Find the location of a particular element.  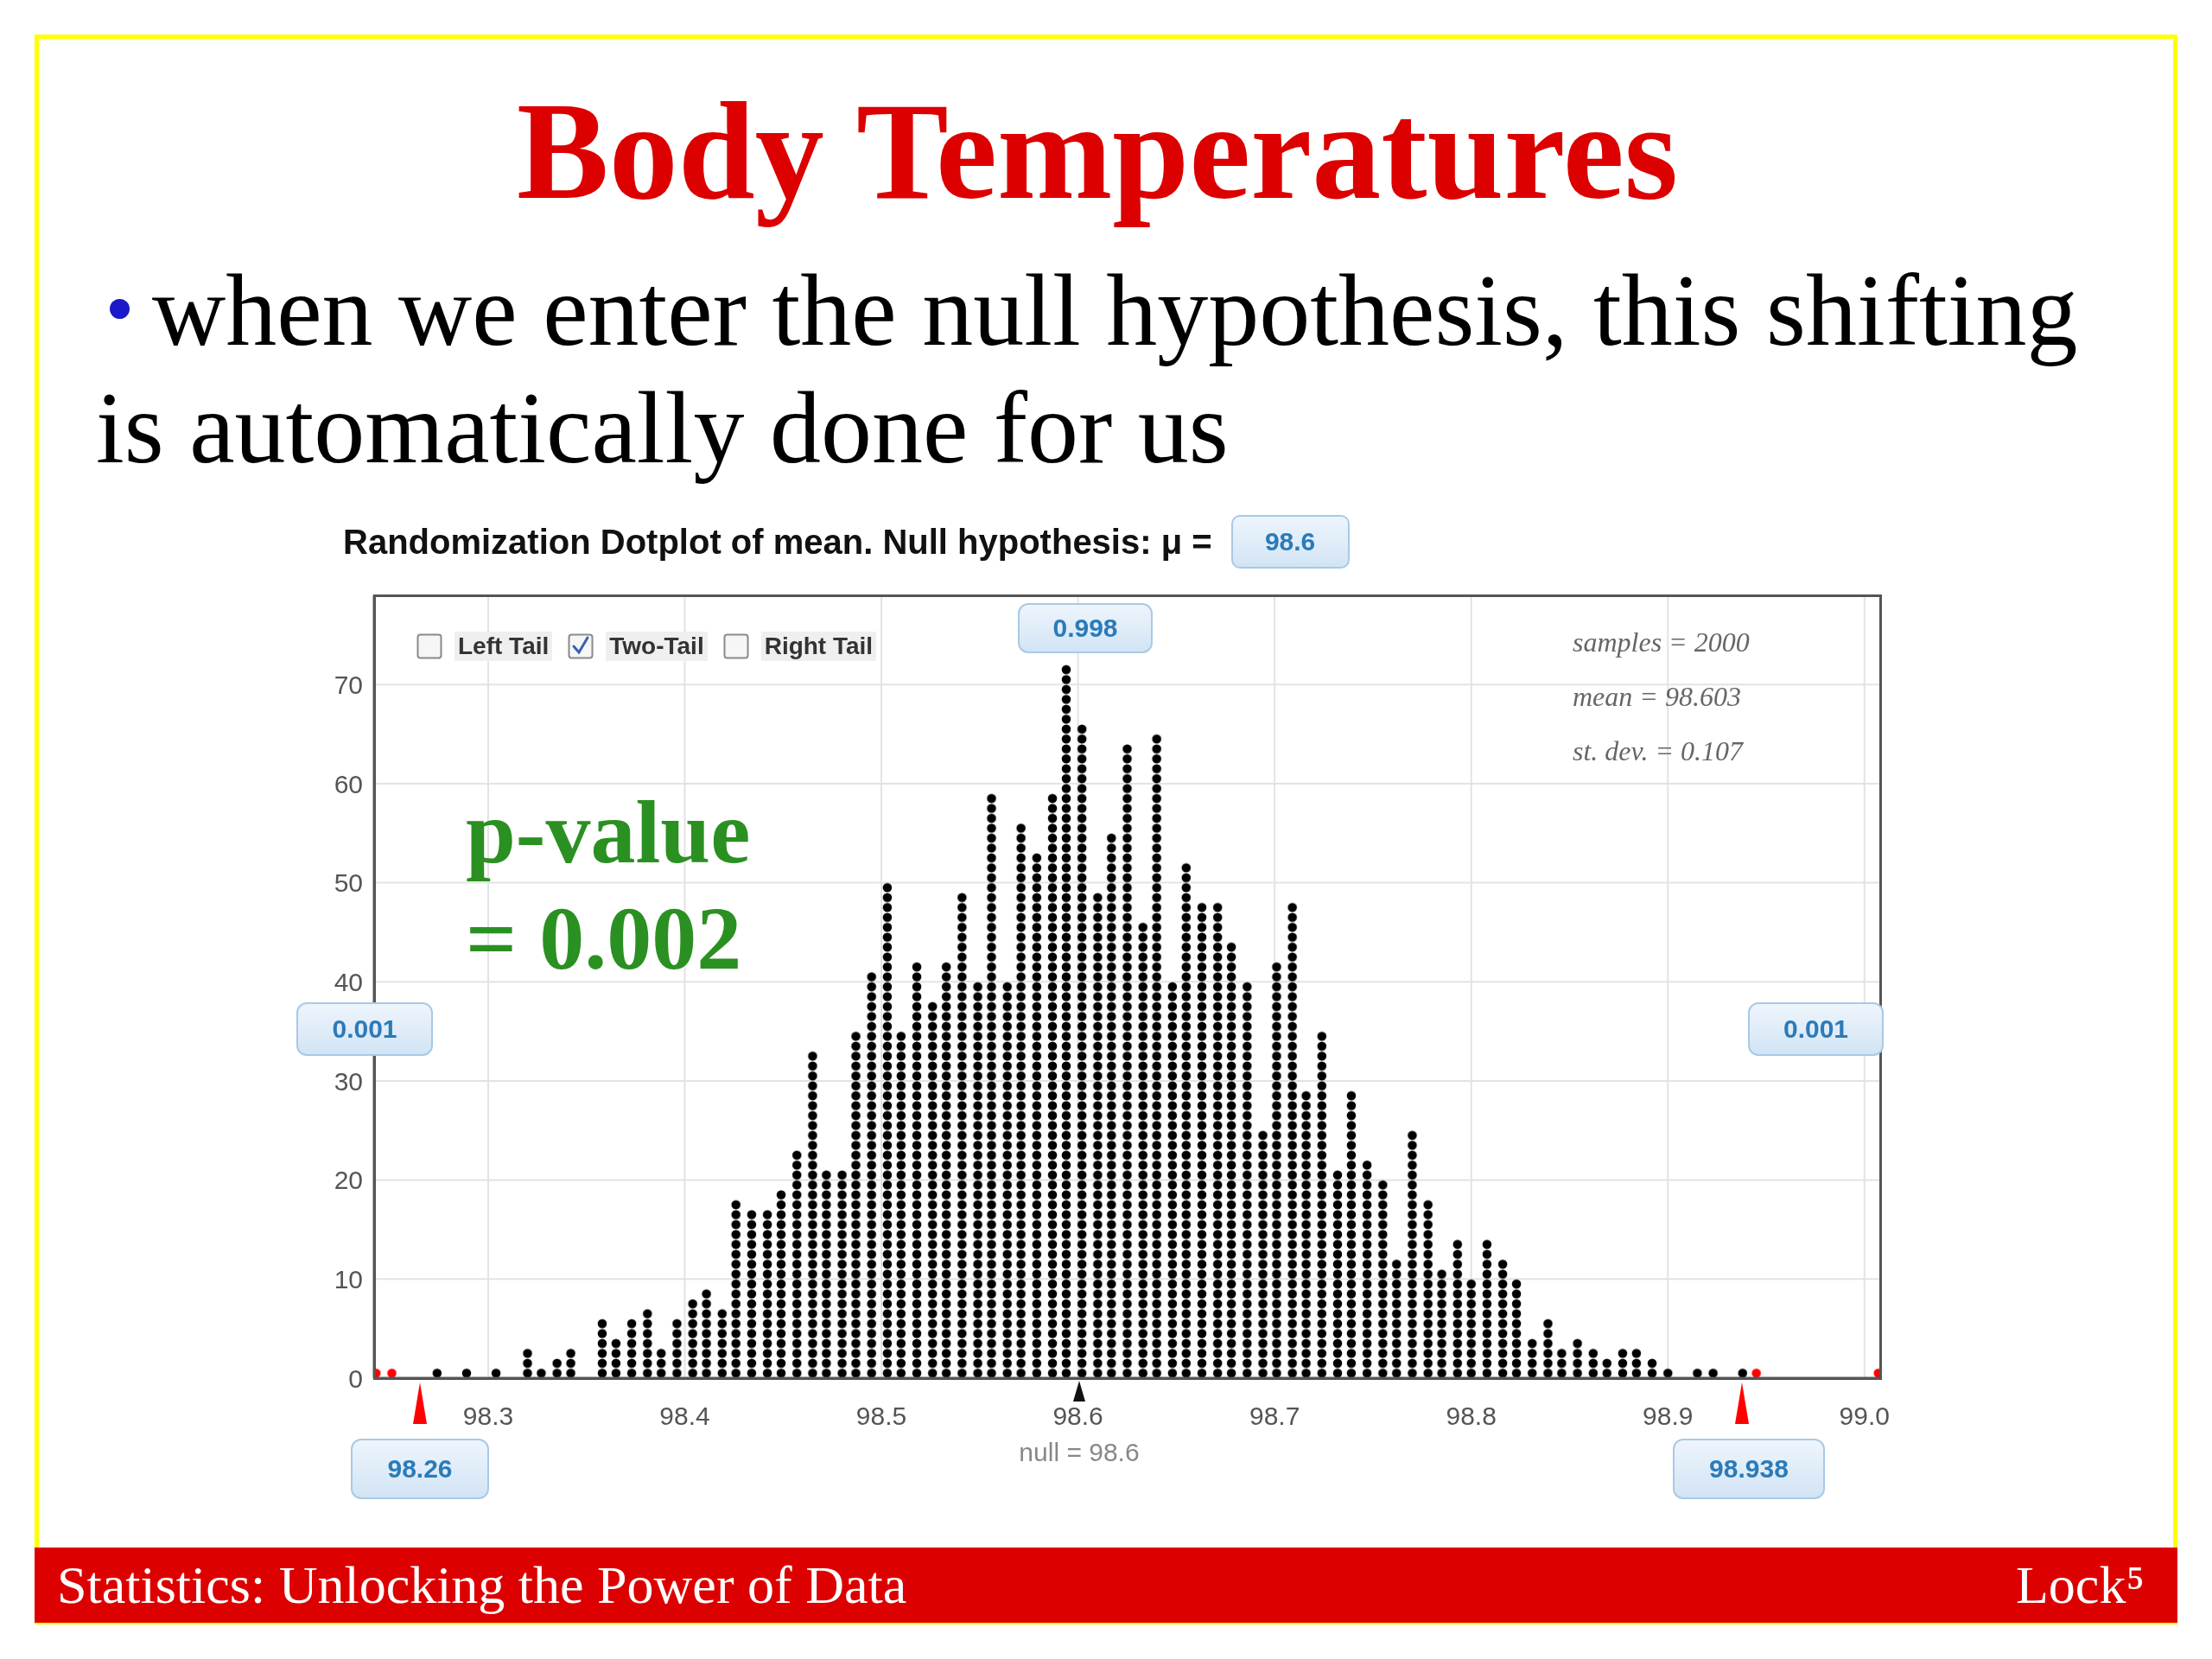

annotation: 0.001 is located at coordinates (1816, 1029).